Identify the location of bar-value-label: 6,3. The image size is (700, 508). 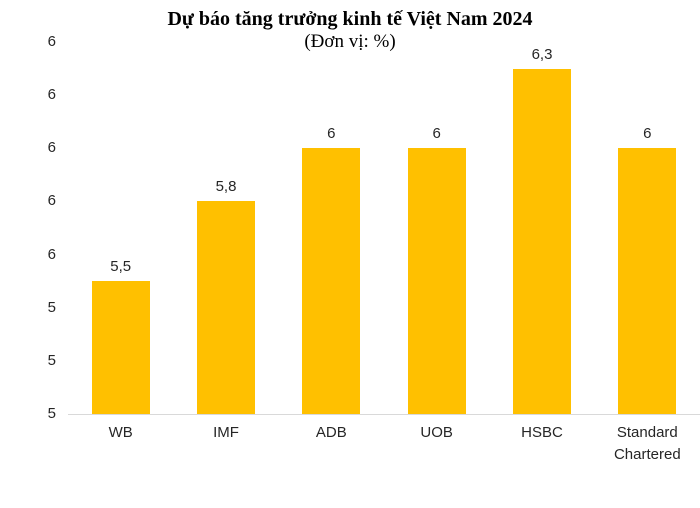
(542, 54).